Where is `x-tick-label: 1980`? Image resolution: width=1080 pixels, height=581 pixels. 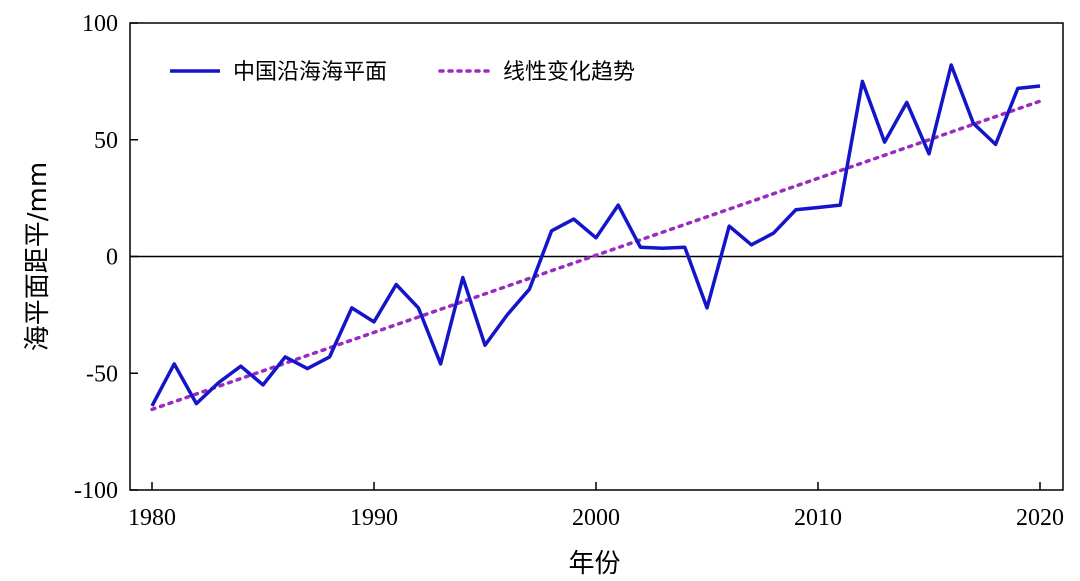 x-tick-label: 1980 is located at coordinates (152, 518).